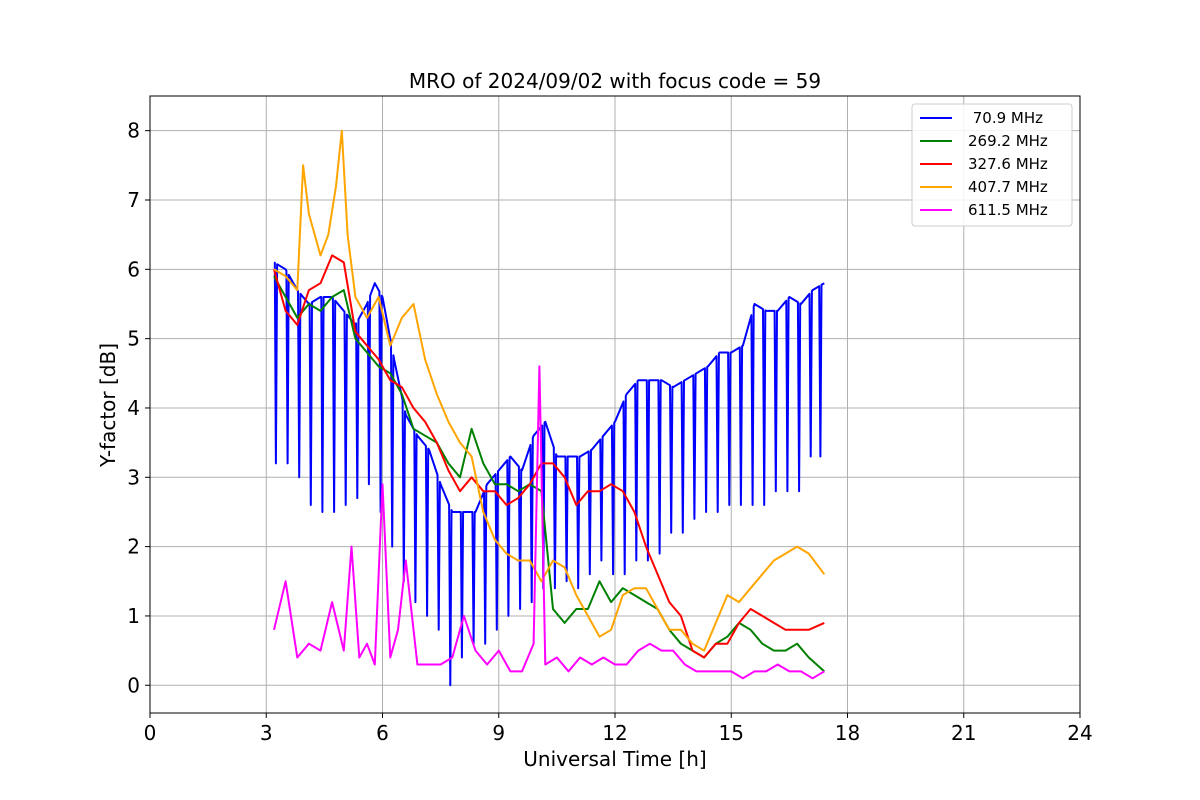 This screenshot has width=1200, height=800. What do you see at coordinates (1008, 210) in the screenshot?
I see `legend-label: 611.5 MHz` at bounding box center [1008, 210].